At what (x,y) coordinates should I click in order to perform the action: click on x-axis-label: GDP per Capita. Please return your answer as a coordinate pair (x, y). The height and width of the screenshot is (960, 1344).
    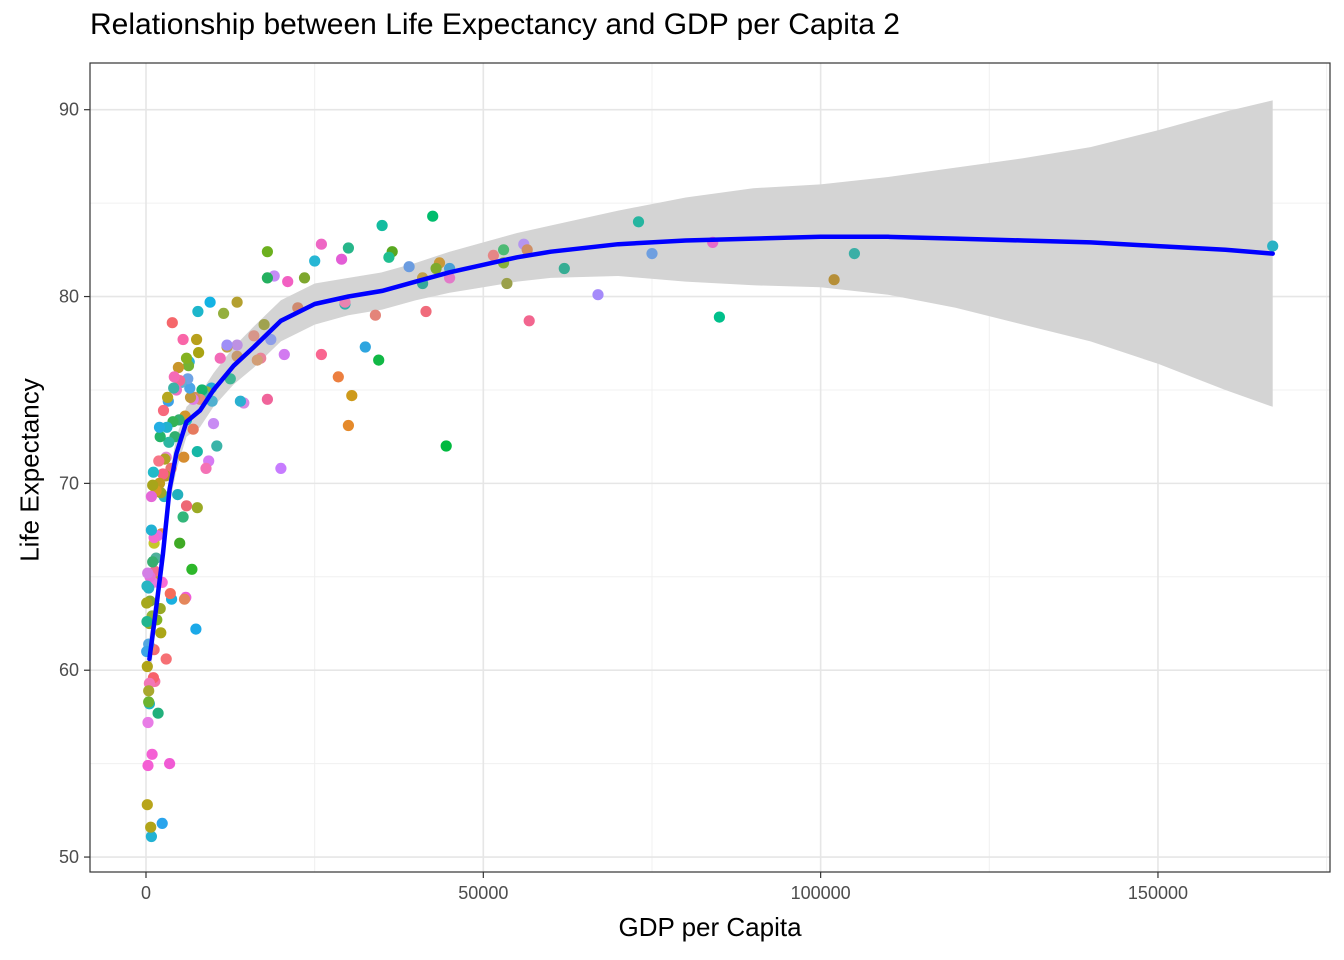
    Looking at the image, I should click on (710, 927).